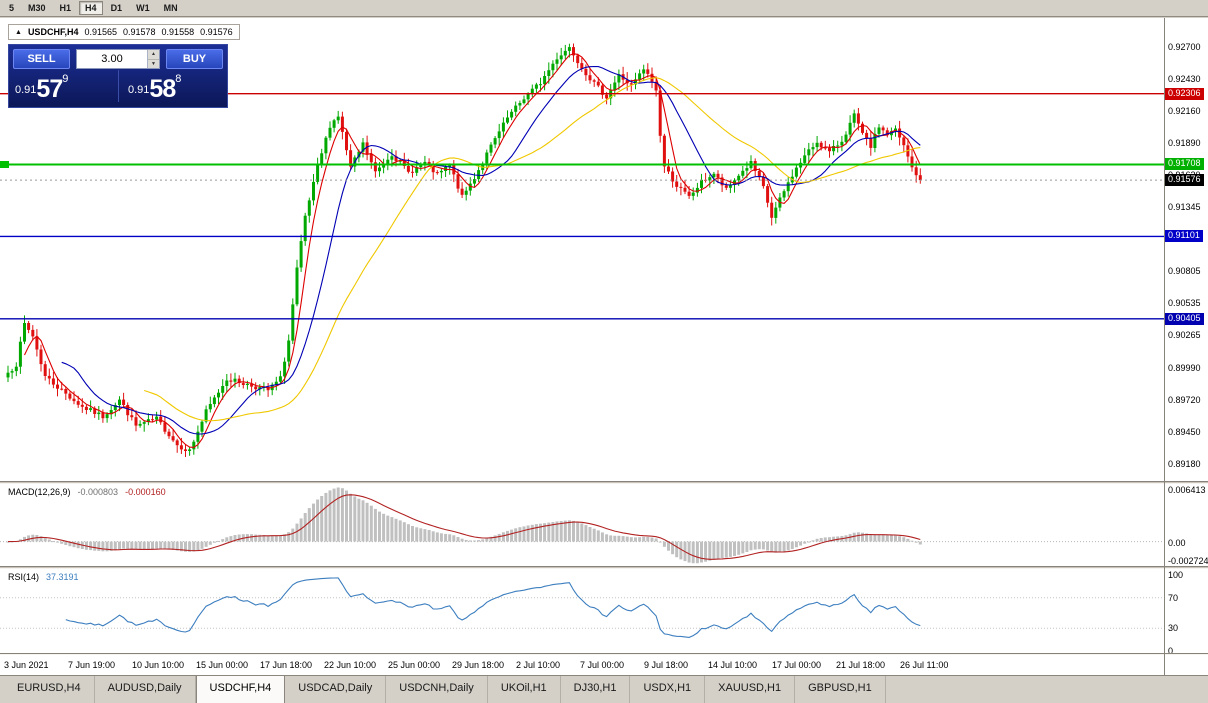 The image size is (1208, 703). What do you see at coordinates (1184, 79) in the screenshot?
I see `price-axis-label: 0.92430` at bounding box center [1184, 79].